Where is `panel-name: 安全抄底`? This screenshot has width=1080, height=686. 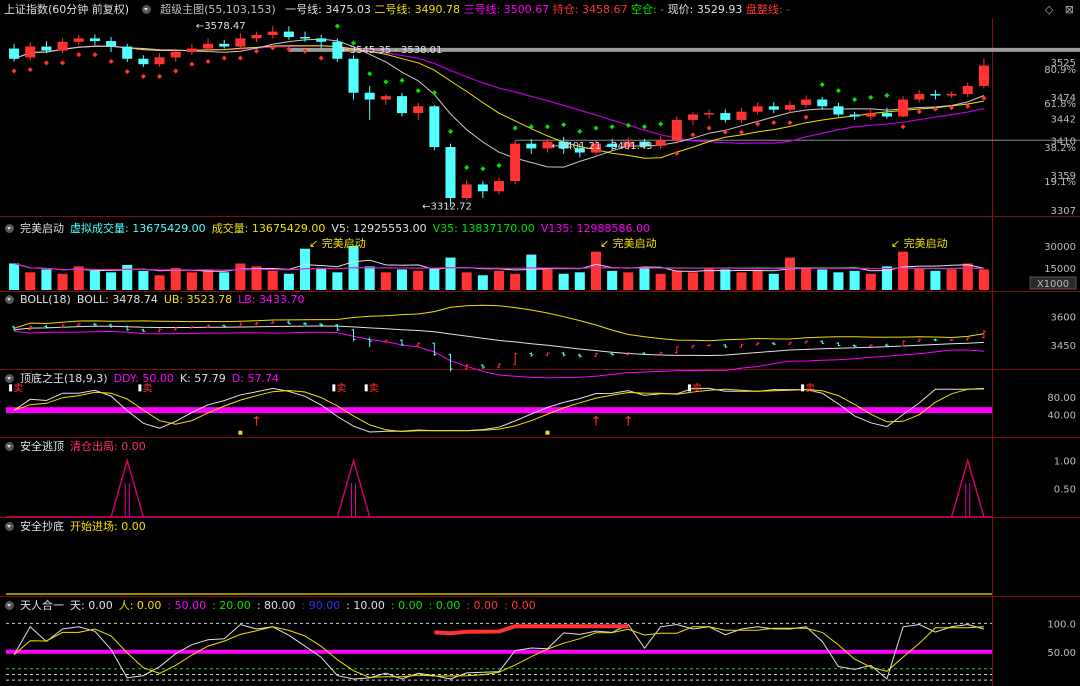 panel-name: 安全抄底 is located at coordinates (42, 526).